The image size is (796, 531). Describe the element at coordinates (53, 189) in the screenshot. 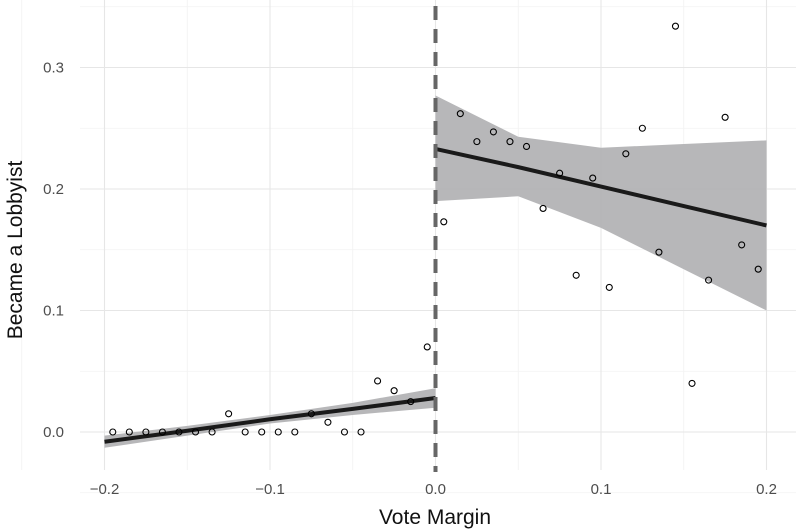

I see `y-tick-label: 0.2` at that location.